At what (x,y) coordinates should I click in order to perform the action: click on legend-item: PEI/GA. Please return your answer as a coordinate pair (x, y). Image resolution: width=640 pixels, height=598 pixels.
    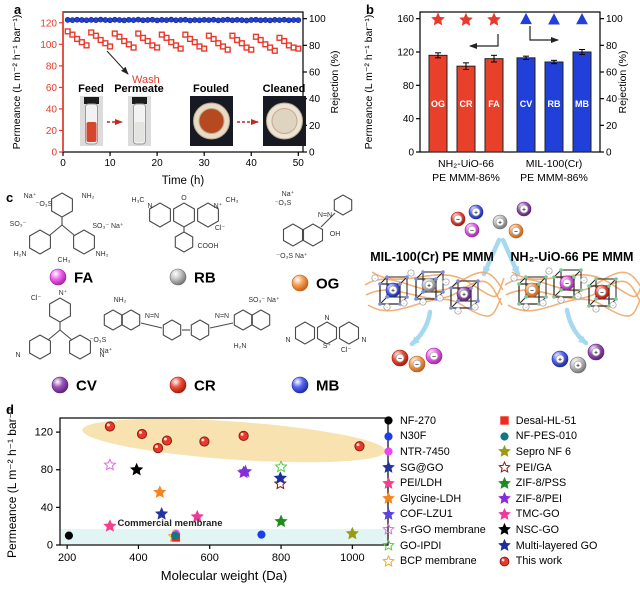
    Looking at the image, I should click on (547, 468).